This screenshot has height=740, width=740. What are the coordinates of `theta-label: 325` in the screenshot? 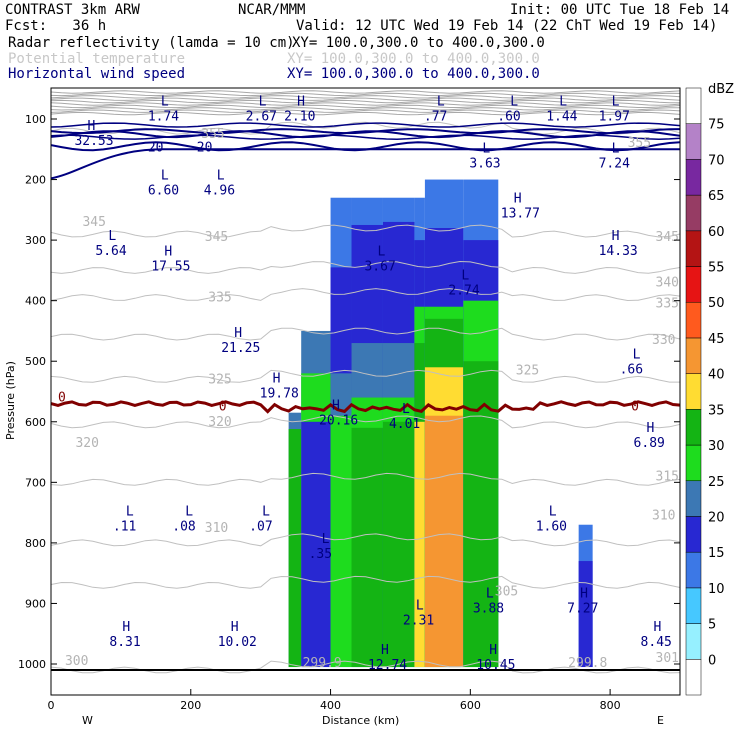 It's located at (527, 370).